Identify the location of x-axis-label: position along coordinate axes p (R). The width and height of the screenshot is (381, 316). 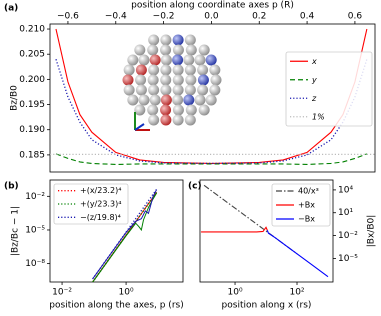
(212, 6).